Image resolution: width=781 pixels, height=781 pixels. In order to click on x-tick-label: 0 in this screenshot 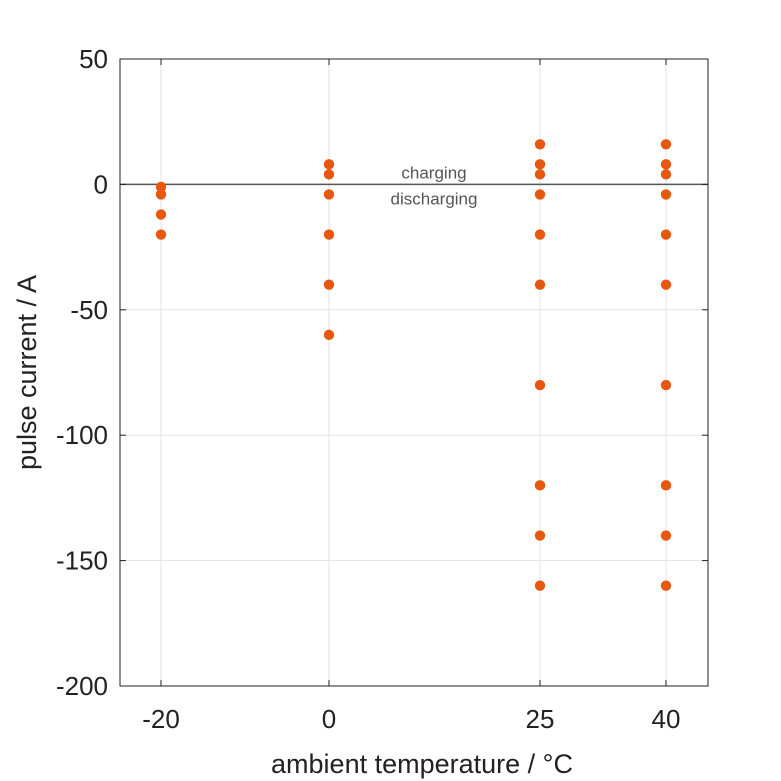, I will do `click(329, 719)`.